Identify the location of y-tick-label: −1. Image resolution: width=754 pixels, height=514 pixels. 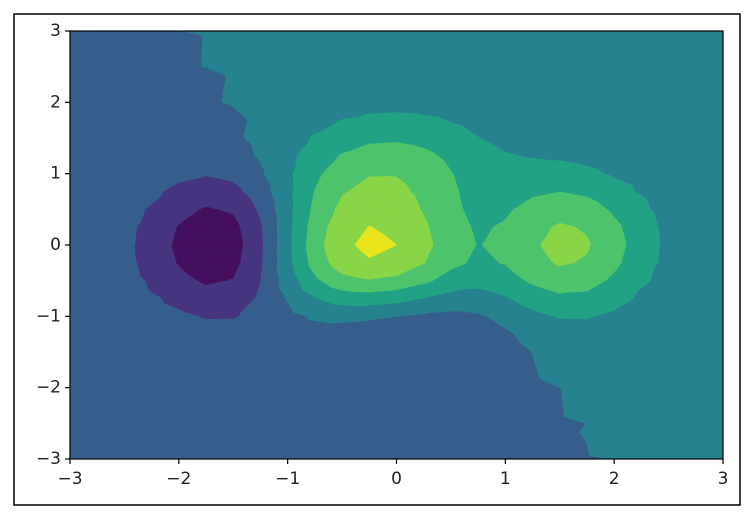
(48, 316).